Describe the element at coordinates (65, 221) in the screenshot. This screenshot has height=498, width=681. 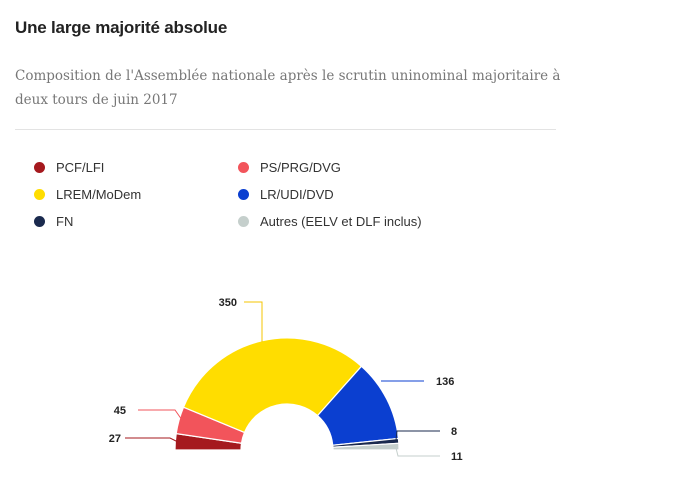
I see `legend-label: FN` at that location.